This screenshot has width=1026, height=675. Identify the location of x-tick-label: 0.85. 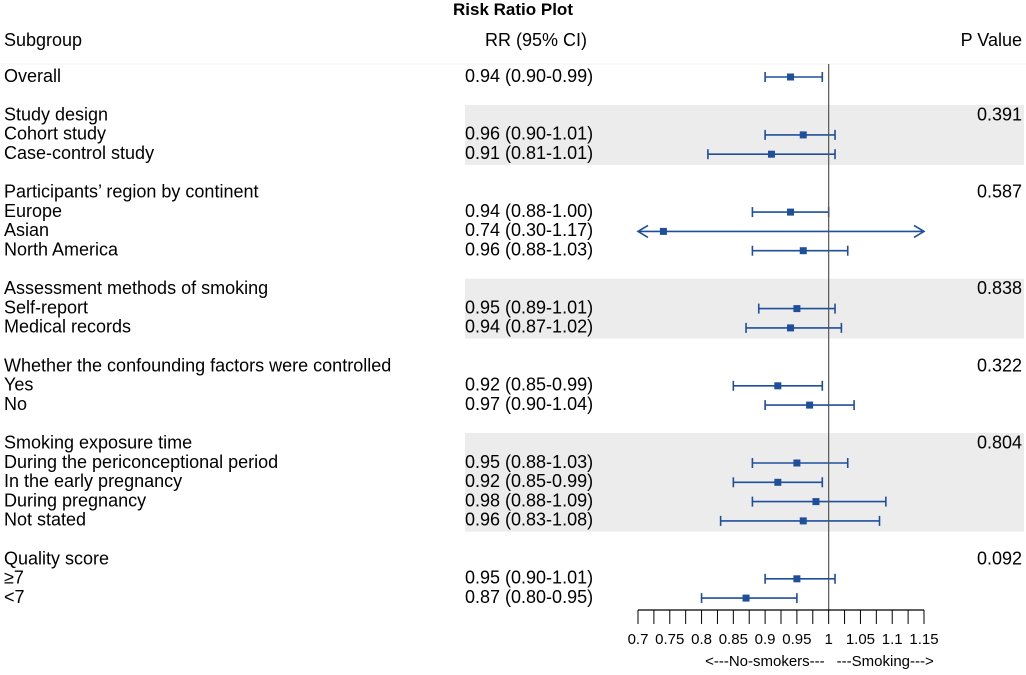
(733, 639).